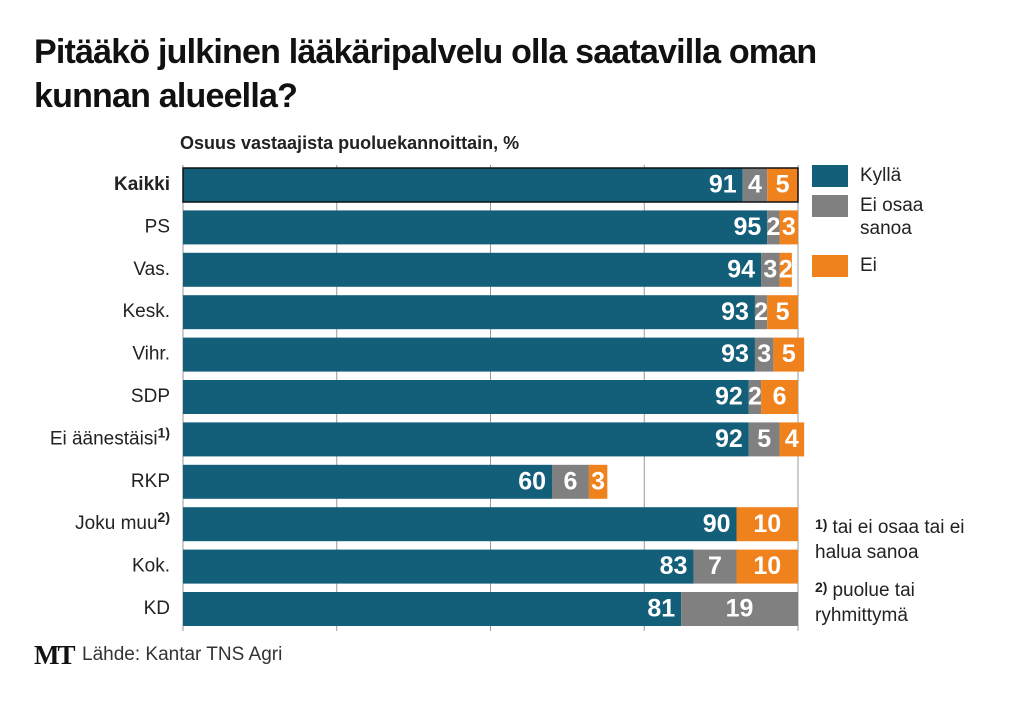 The width and height of the screenshot is (1019, 702). What do you see at coordinates (865, 603) in the screenshot?
I see `footnote-text: puolue tai ryhmittymä` at bounding box center [865, 603].